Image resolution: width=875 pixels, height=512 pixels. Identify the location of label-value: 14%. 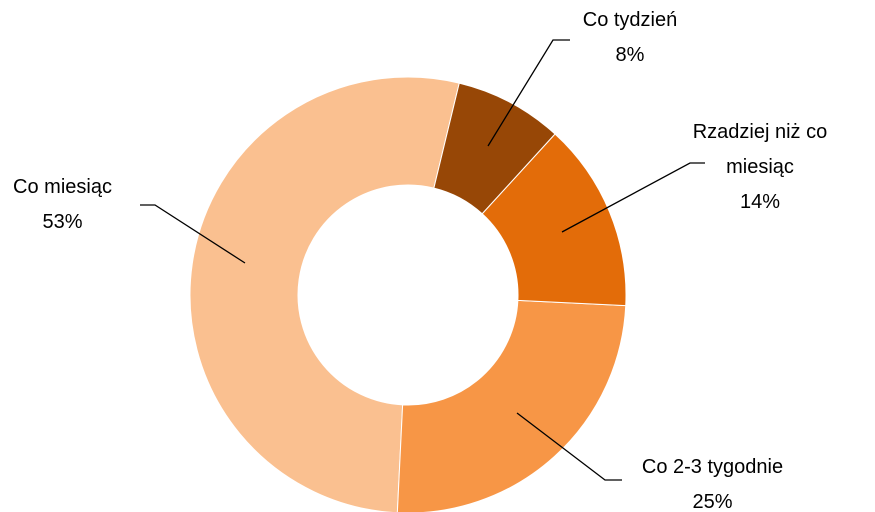
(760, 202).